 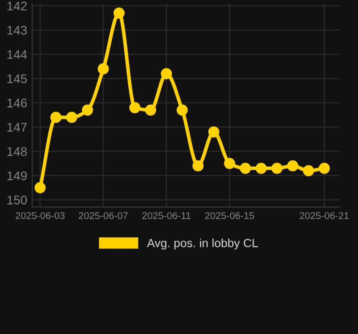 What do you see at coordinates (17, 127) in the screenshot?
I see `y-tick-label: 147` at bounding box center [17, 127].